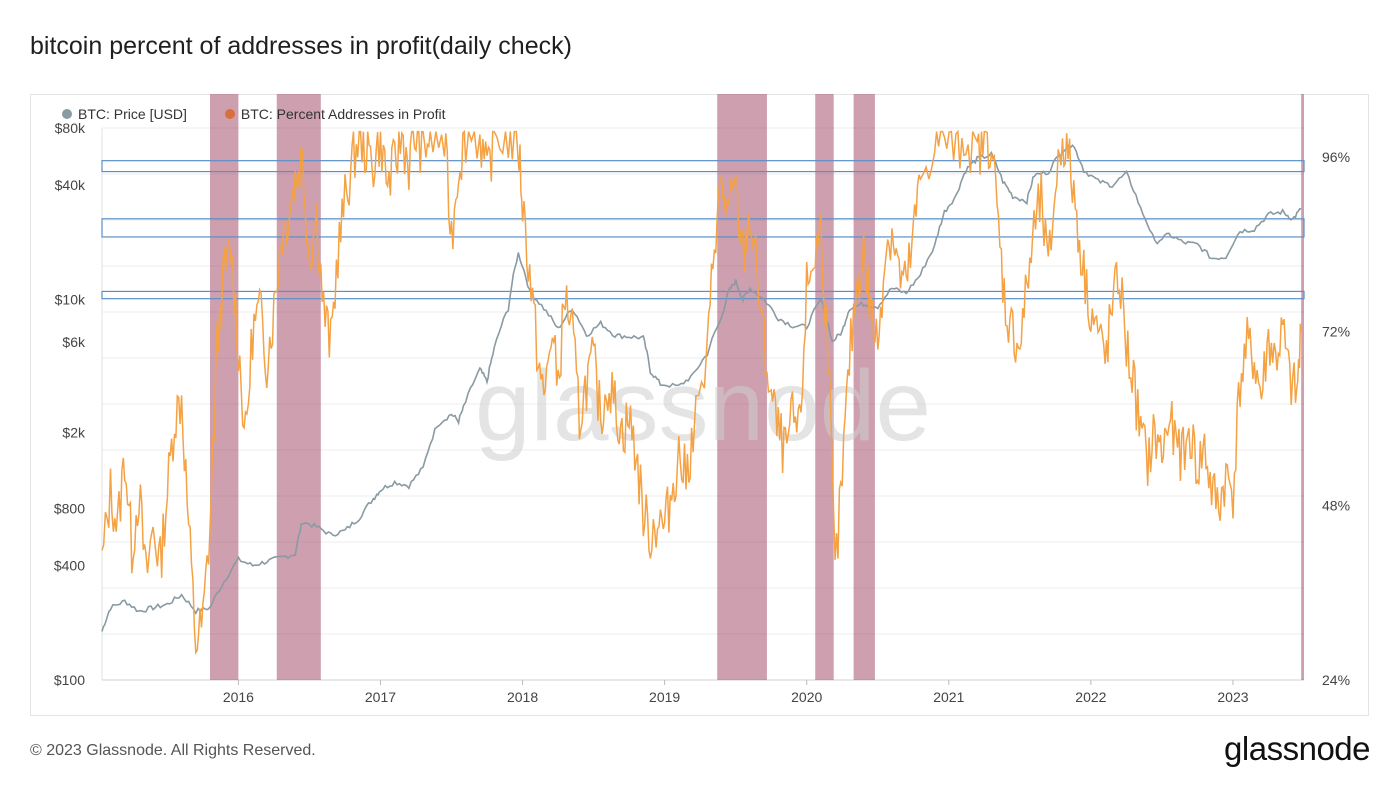 This screenshot has height=788, width=1400. I want to click on legend-item-price: BTC: Price [USD], so click(124, 114).